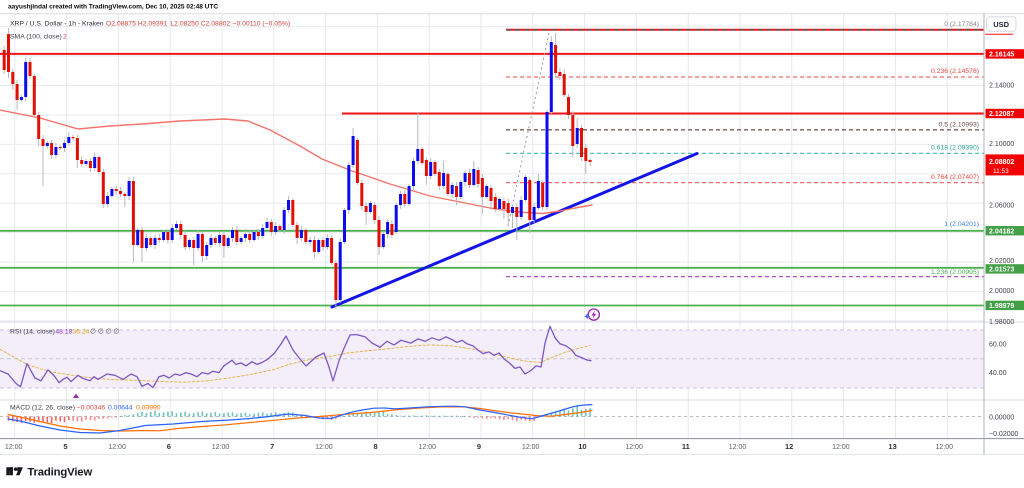 This screenshot has width=1024, height=488. I want to click on svg-text: 2.04182, so click(1001, 231).